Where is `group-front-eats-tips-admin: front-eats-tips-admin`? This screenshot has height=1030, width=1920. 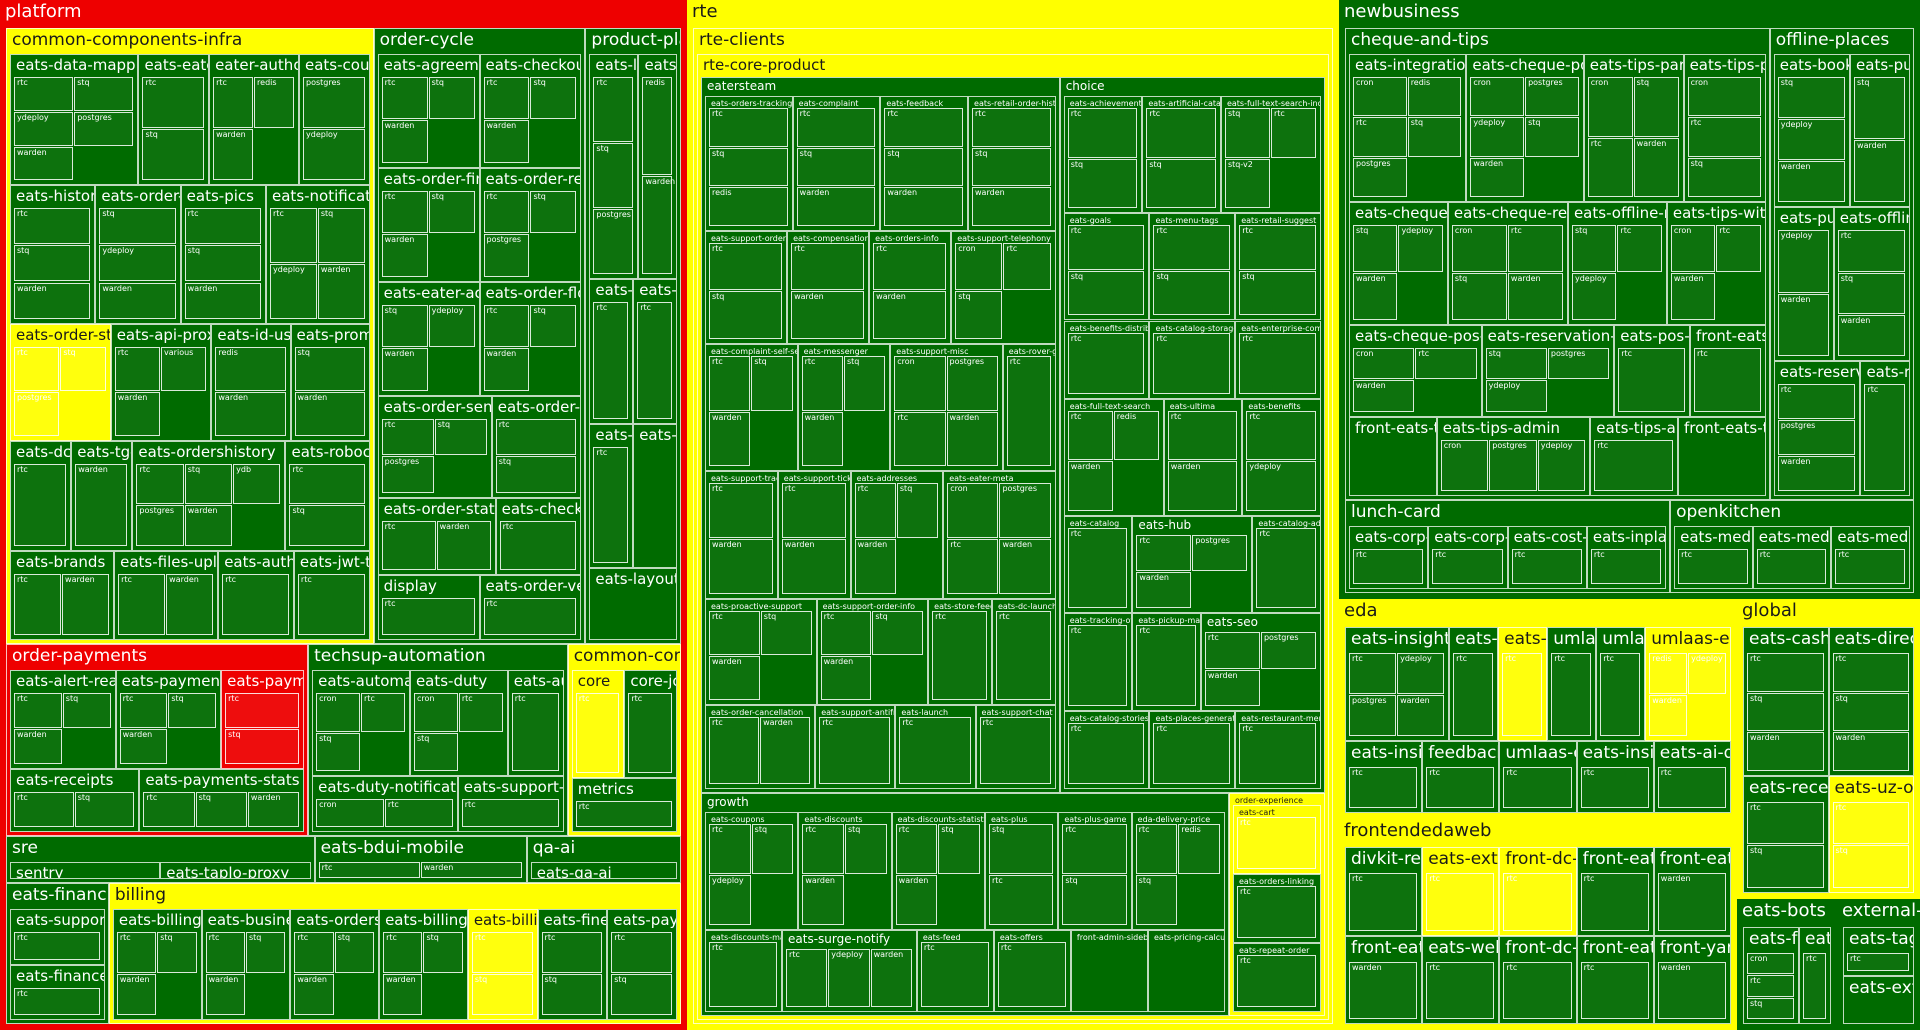 group-front-eats-tips-admin: front-eats-tips-admin is located at coordinates (1393, 456).